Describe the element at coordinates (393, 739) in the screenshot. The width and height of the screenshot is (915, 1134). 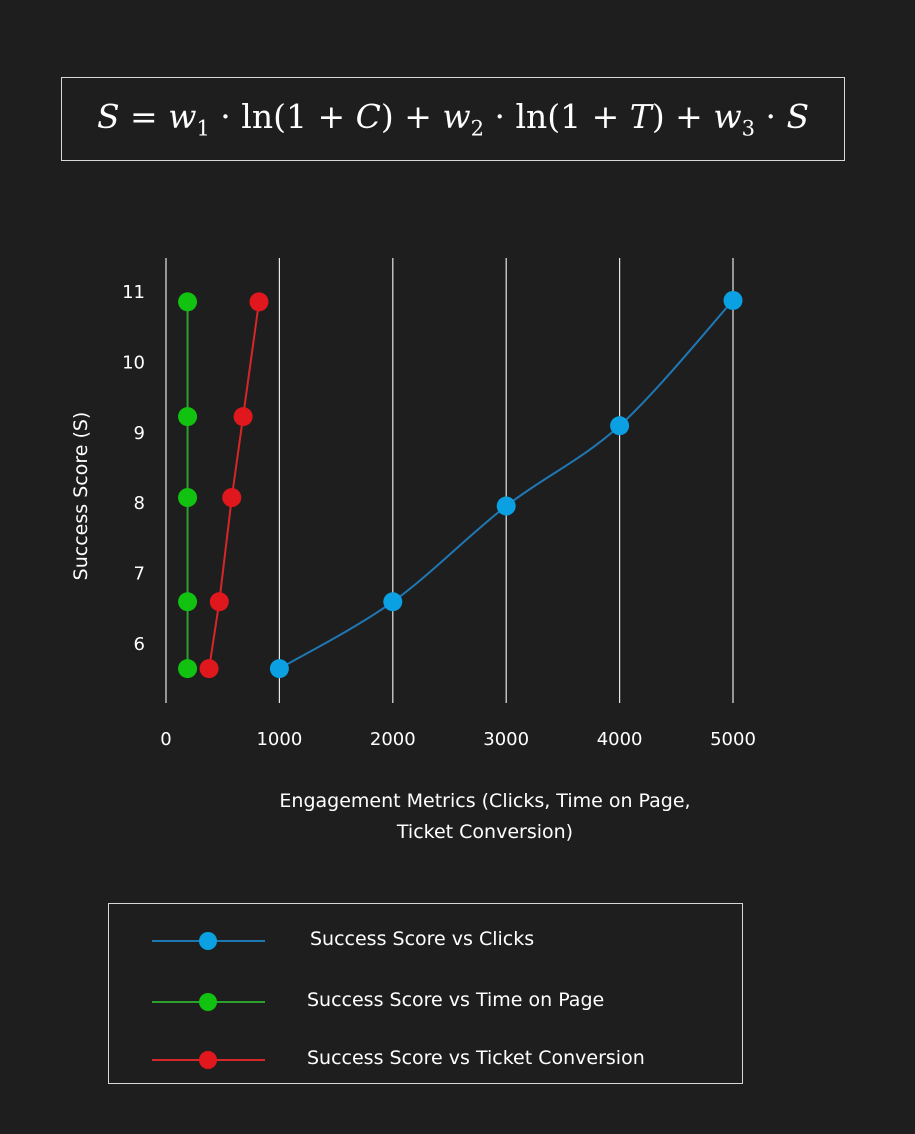
I see `x-tick-label: 2000` at that location.